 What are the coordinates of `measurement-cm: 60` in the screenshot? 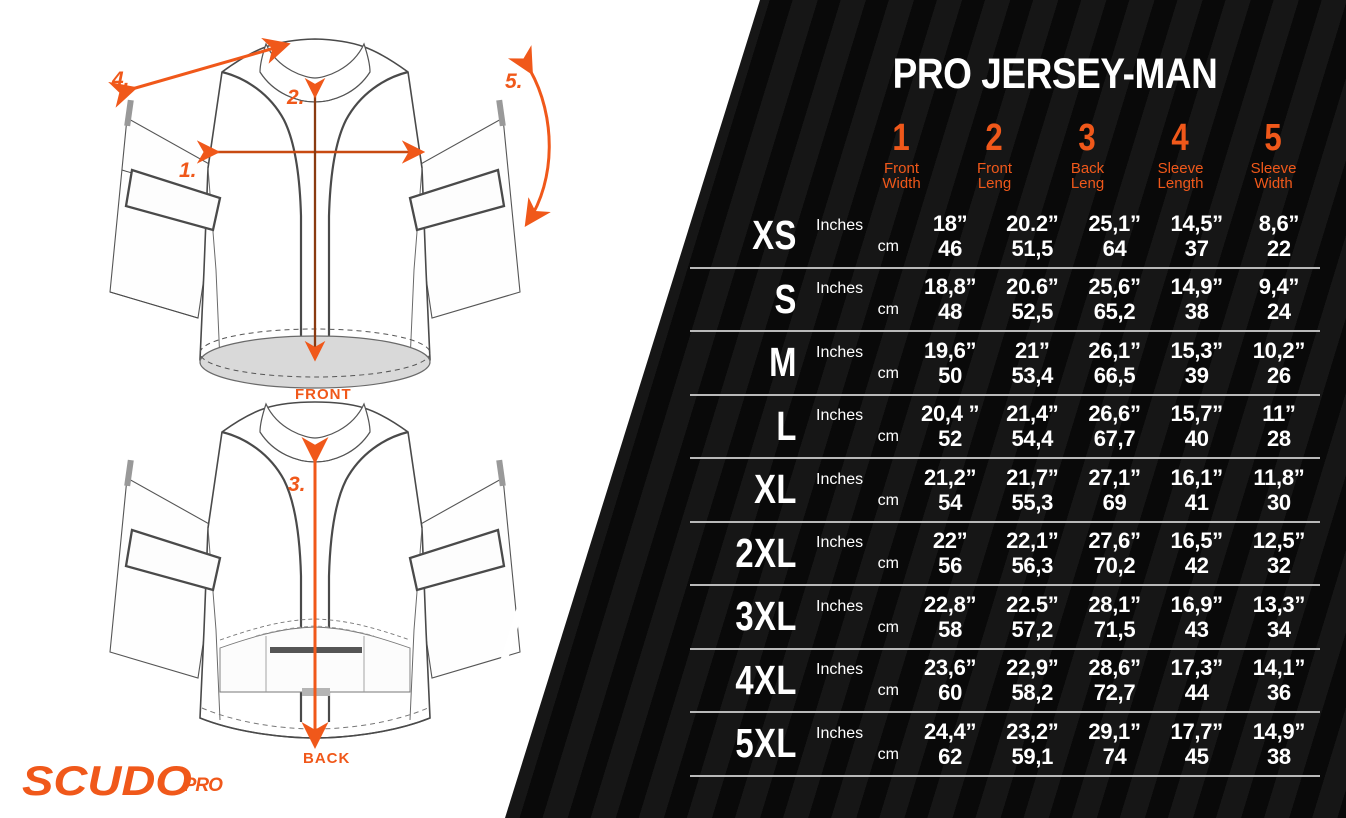 It's located at (950, 693).